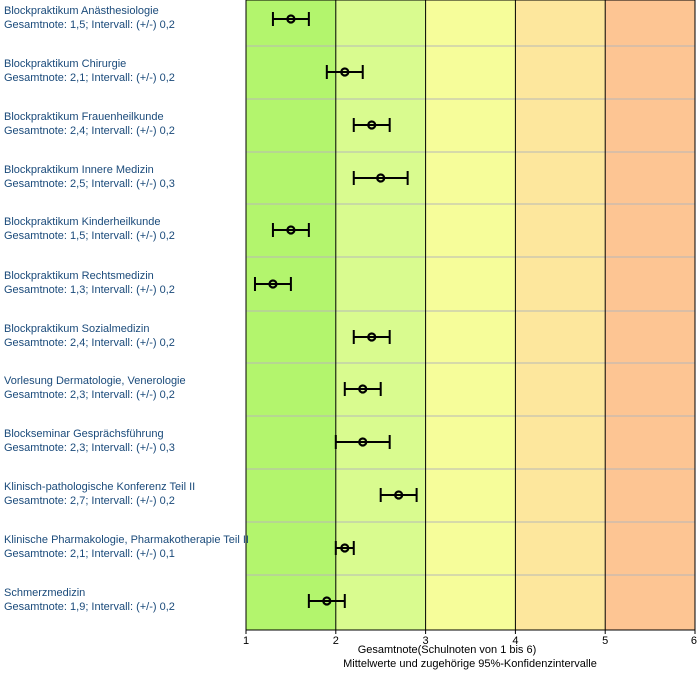  Describe the element at coordinates (89, 501) in the screenshot. I see `row-label-detail: Gesamtnote: 2,7; Intervall: (+/-) 0,2` at that location.